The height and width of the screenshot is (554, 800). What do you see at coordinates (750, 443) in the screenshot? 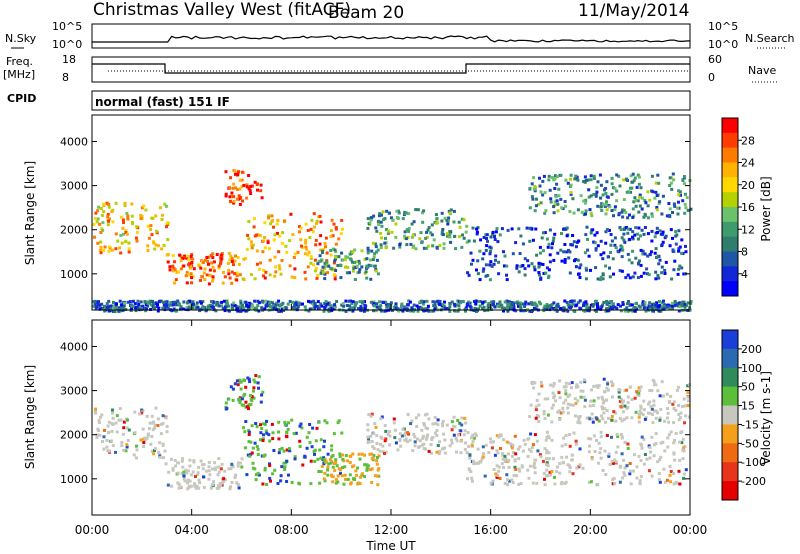
I see `colorbar-tick-label: -50` at bounding box center [750, 443].